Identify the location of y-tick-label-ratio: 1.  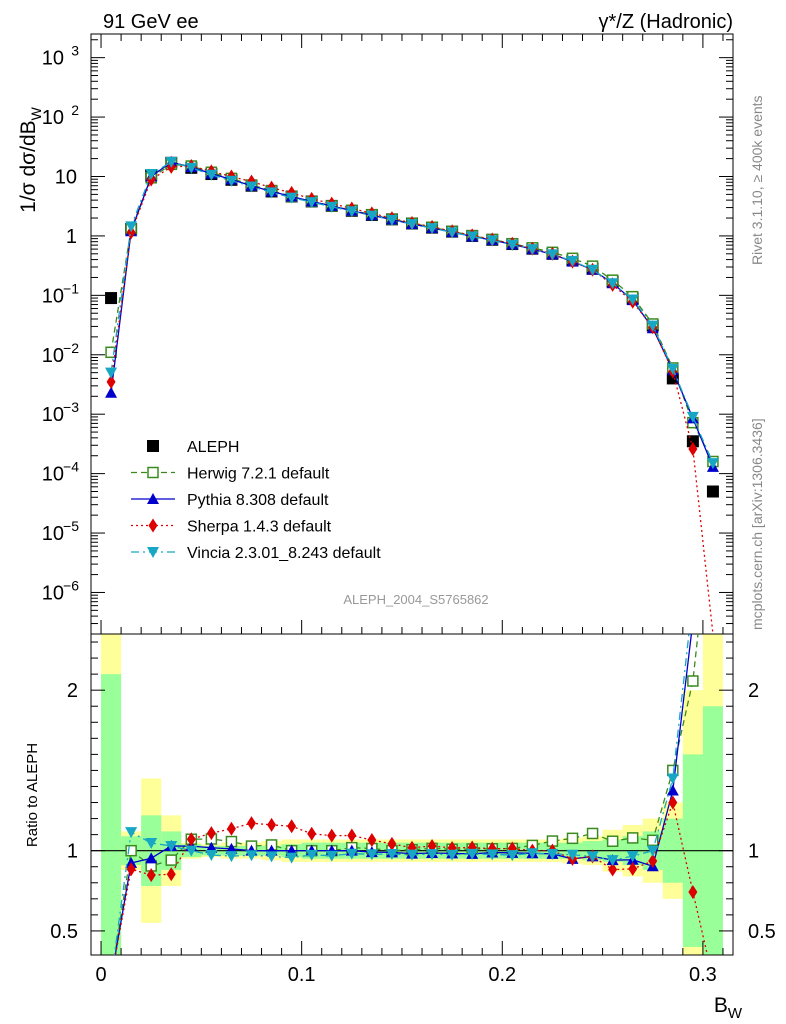
(72, 852).